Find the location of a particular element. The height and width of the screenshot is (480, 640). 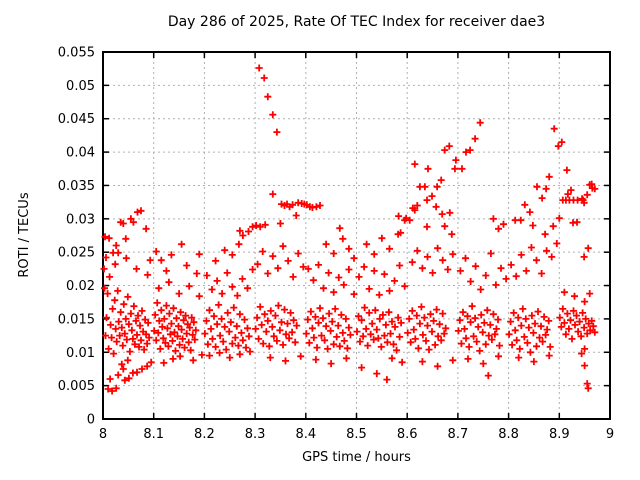

x-tick-label: 8.7 is located at coordinates (458, 434).